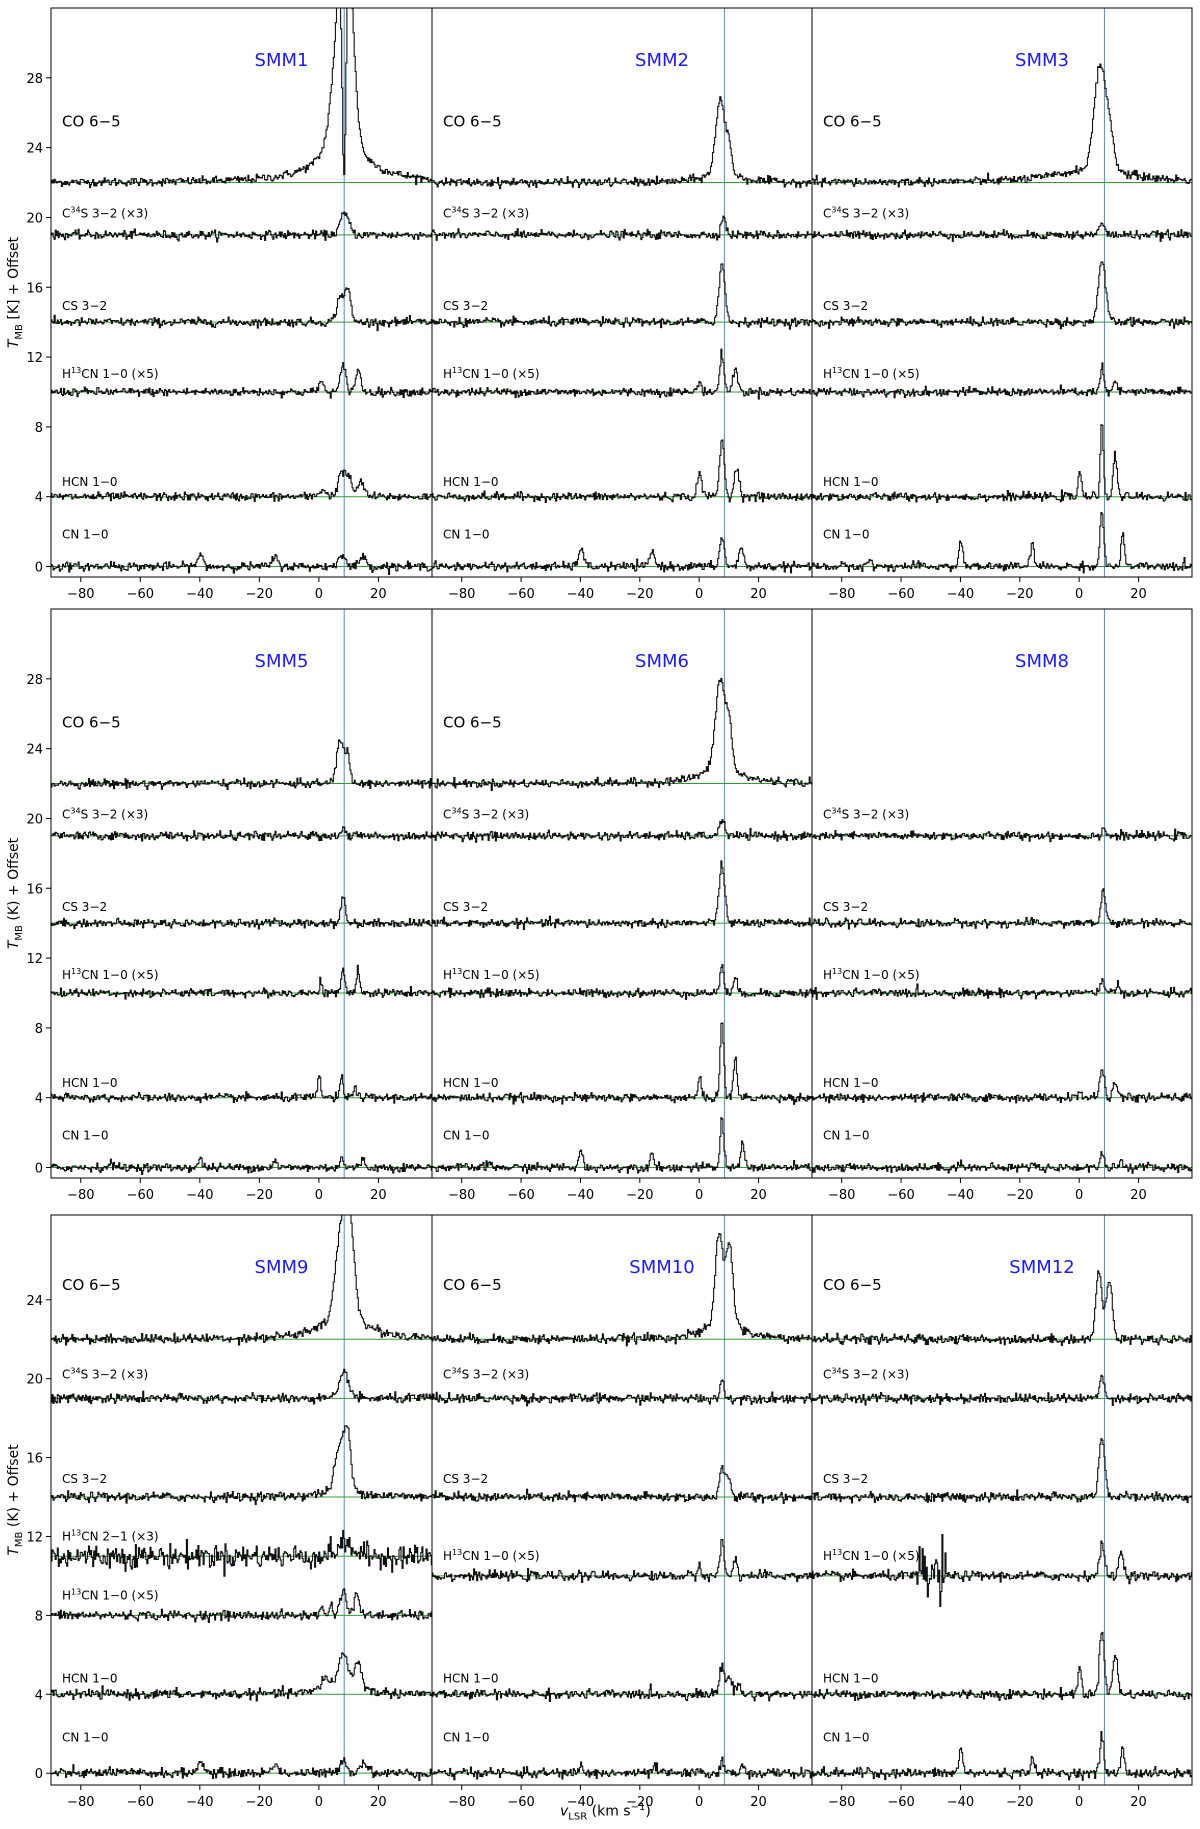 This screenshot has width=1200, height=1829. I want to click on y-tick-label: 0, so click(39, 1169).